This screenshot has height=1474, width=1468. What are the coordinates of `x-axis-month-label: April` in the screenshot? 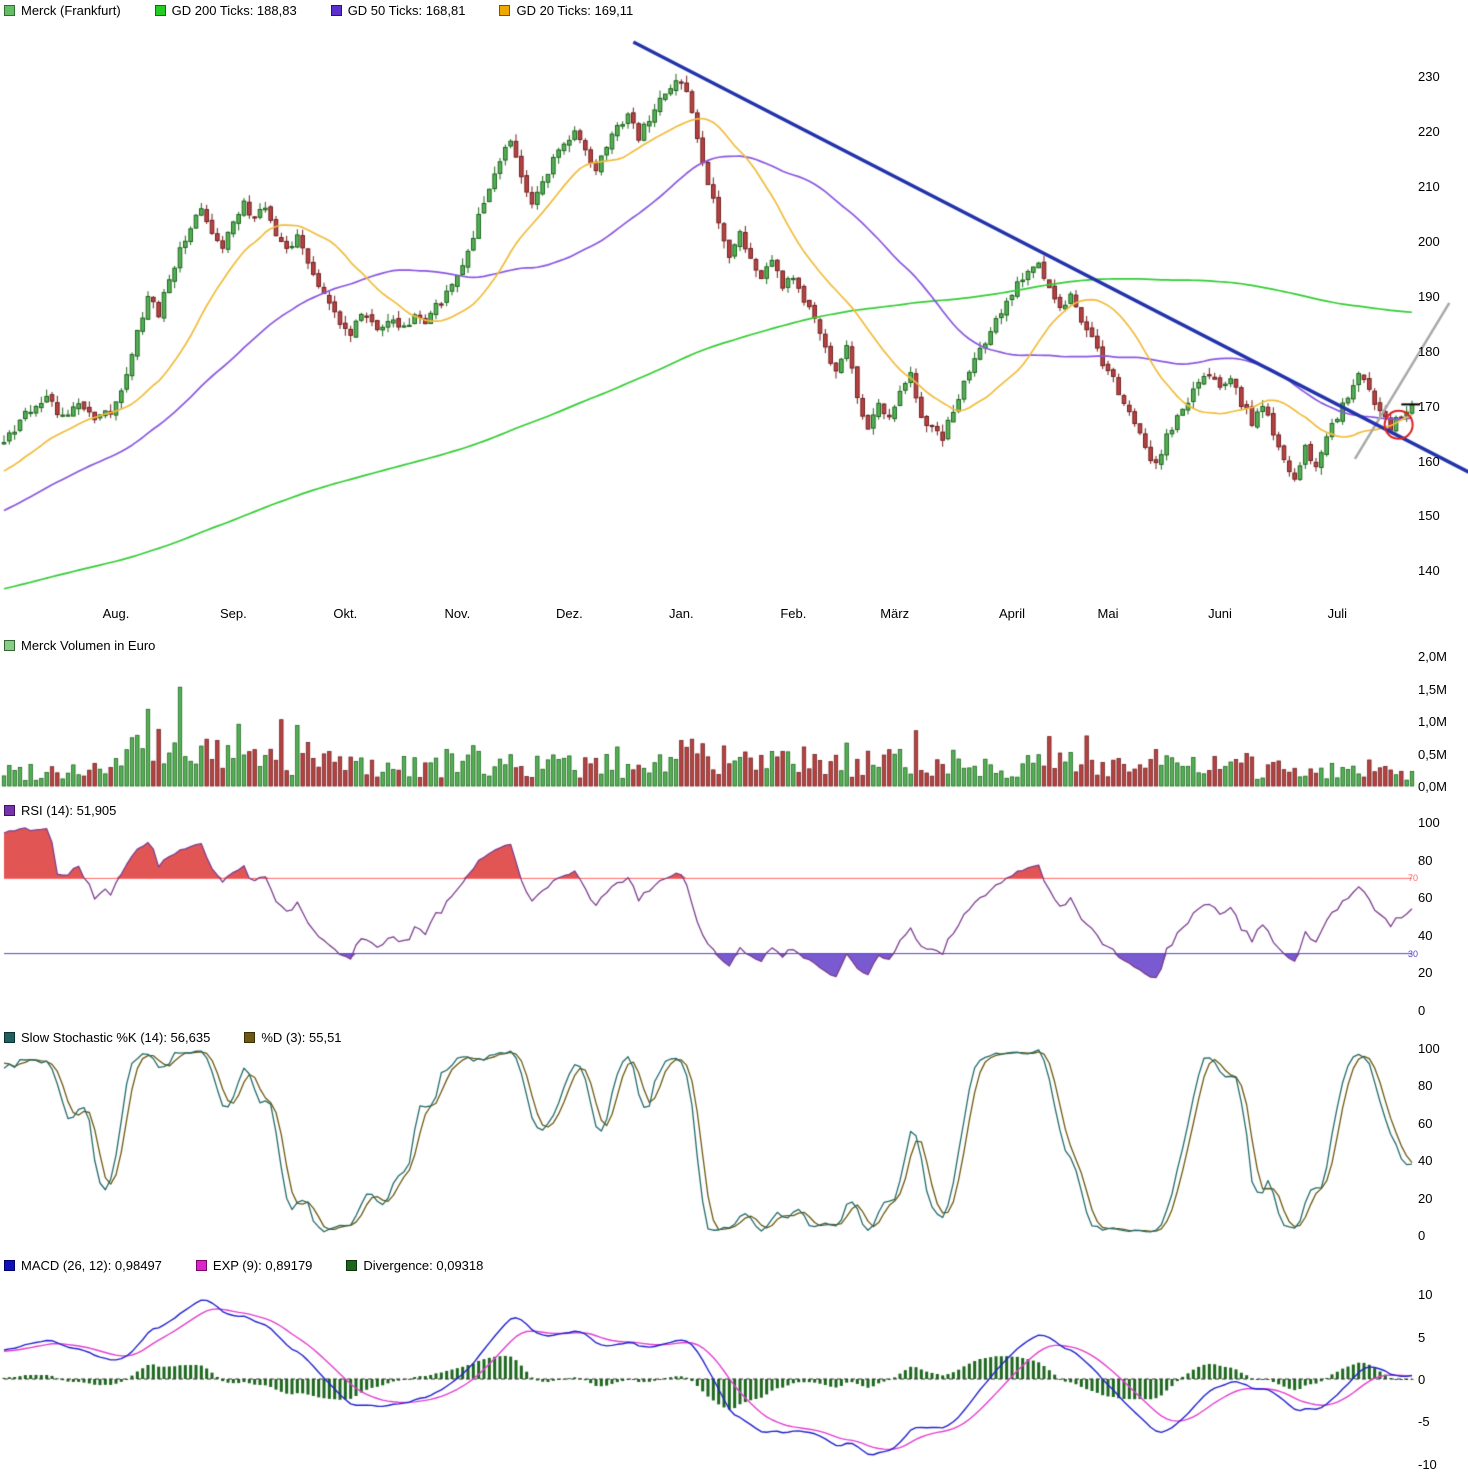 It's located at (1011, 613).